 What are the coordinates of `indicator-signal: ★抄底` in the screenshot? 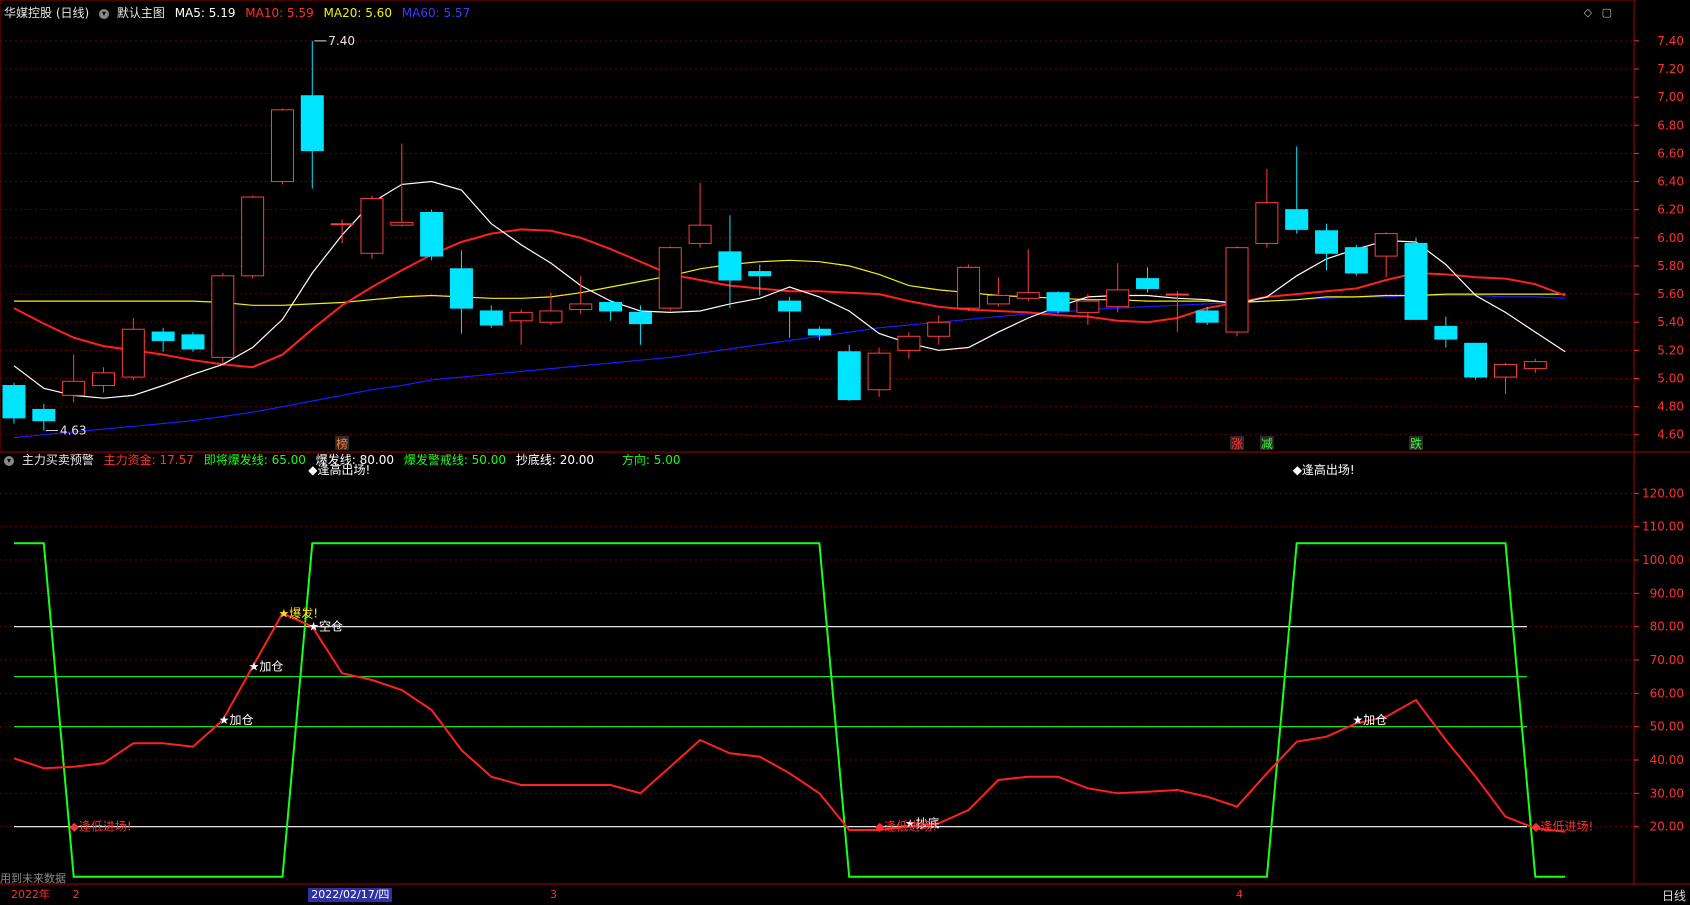 It's located at (922, 822).